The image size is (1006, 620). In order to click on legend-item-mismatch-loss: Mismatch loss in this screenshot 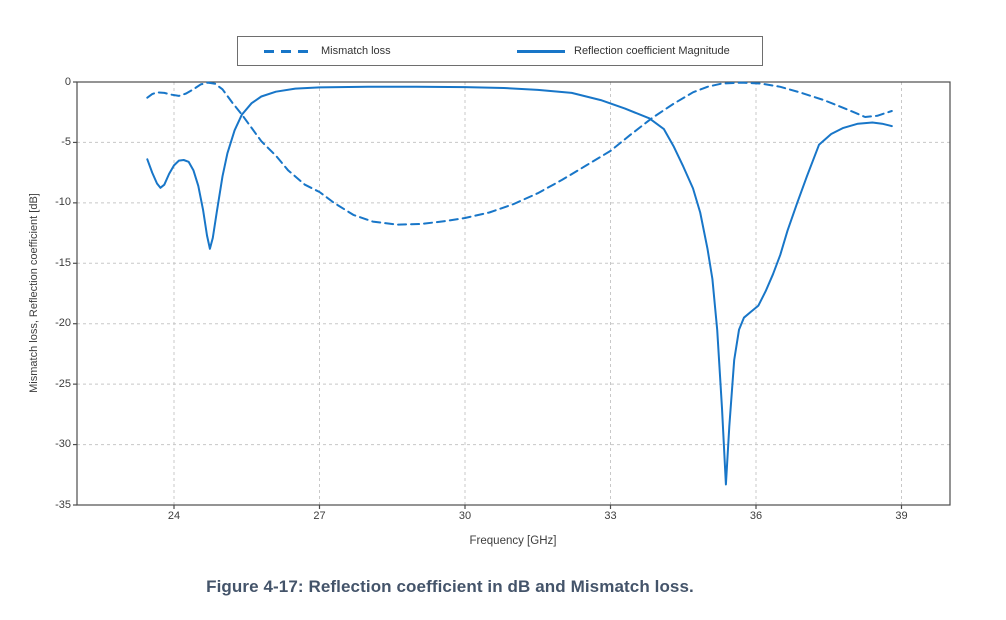, I will do `click(327, 51)`.